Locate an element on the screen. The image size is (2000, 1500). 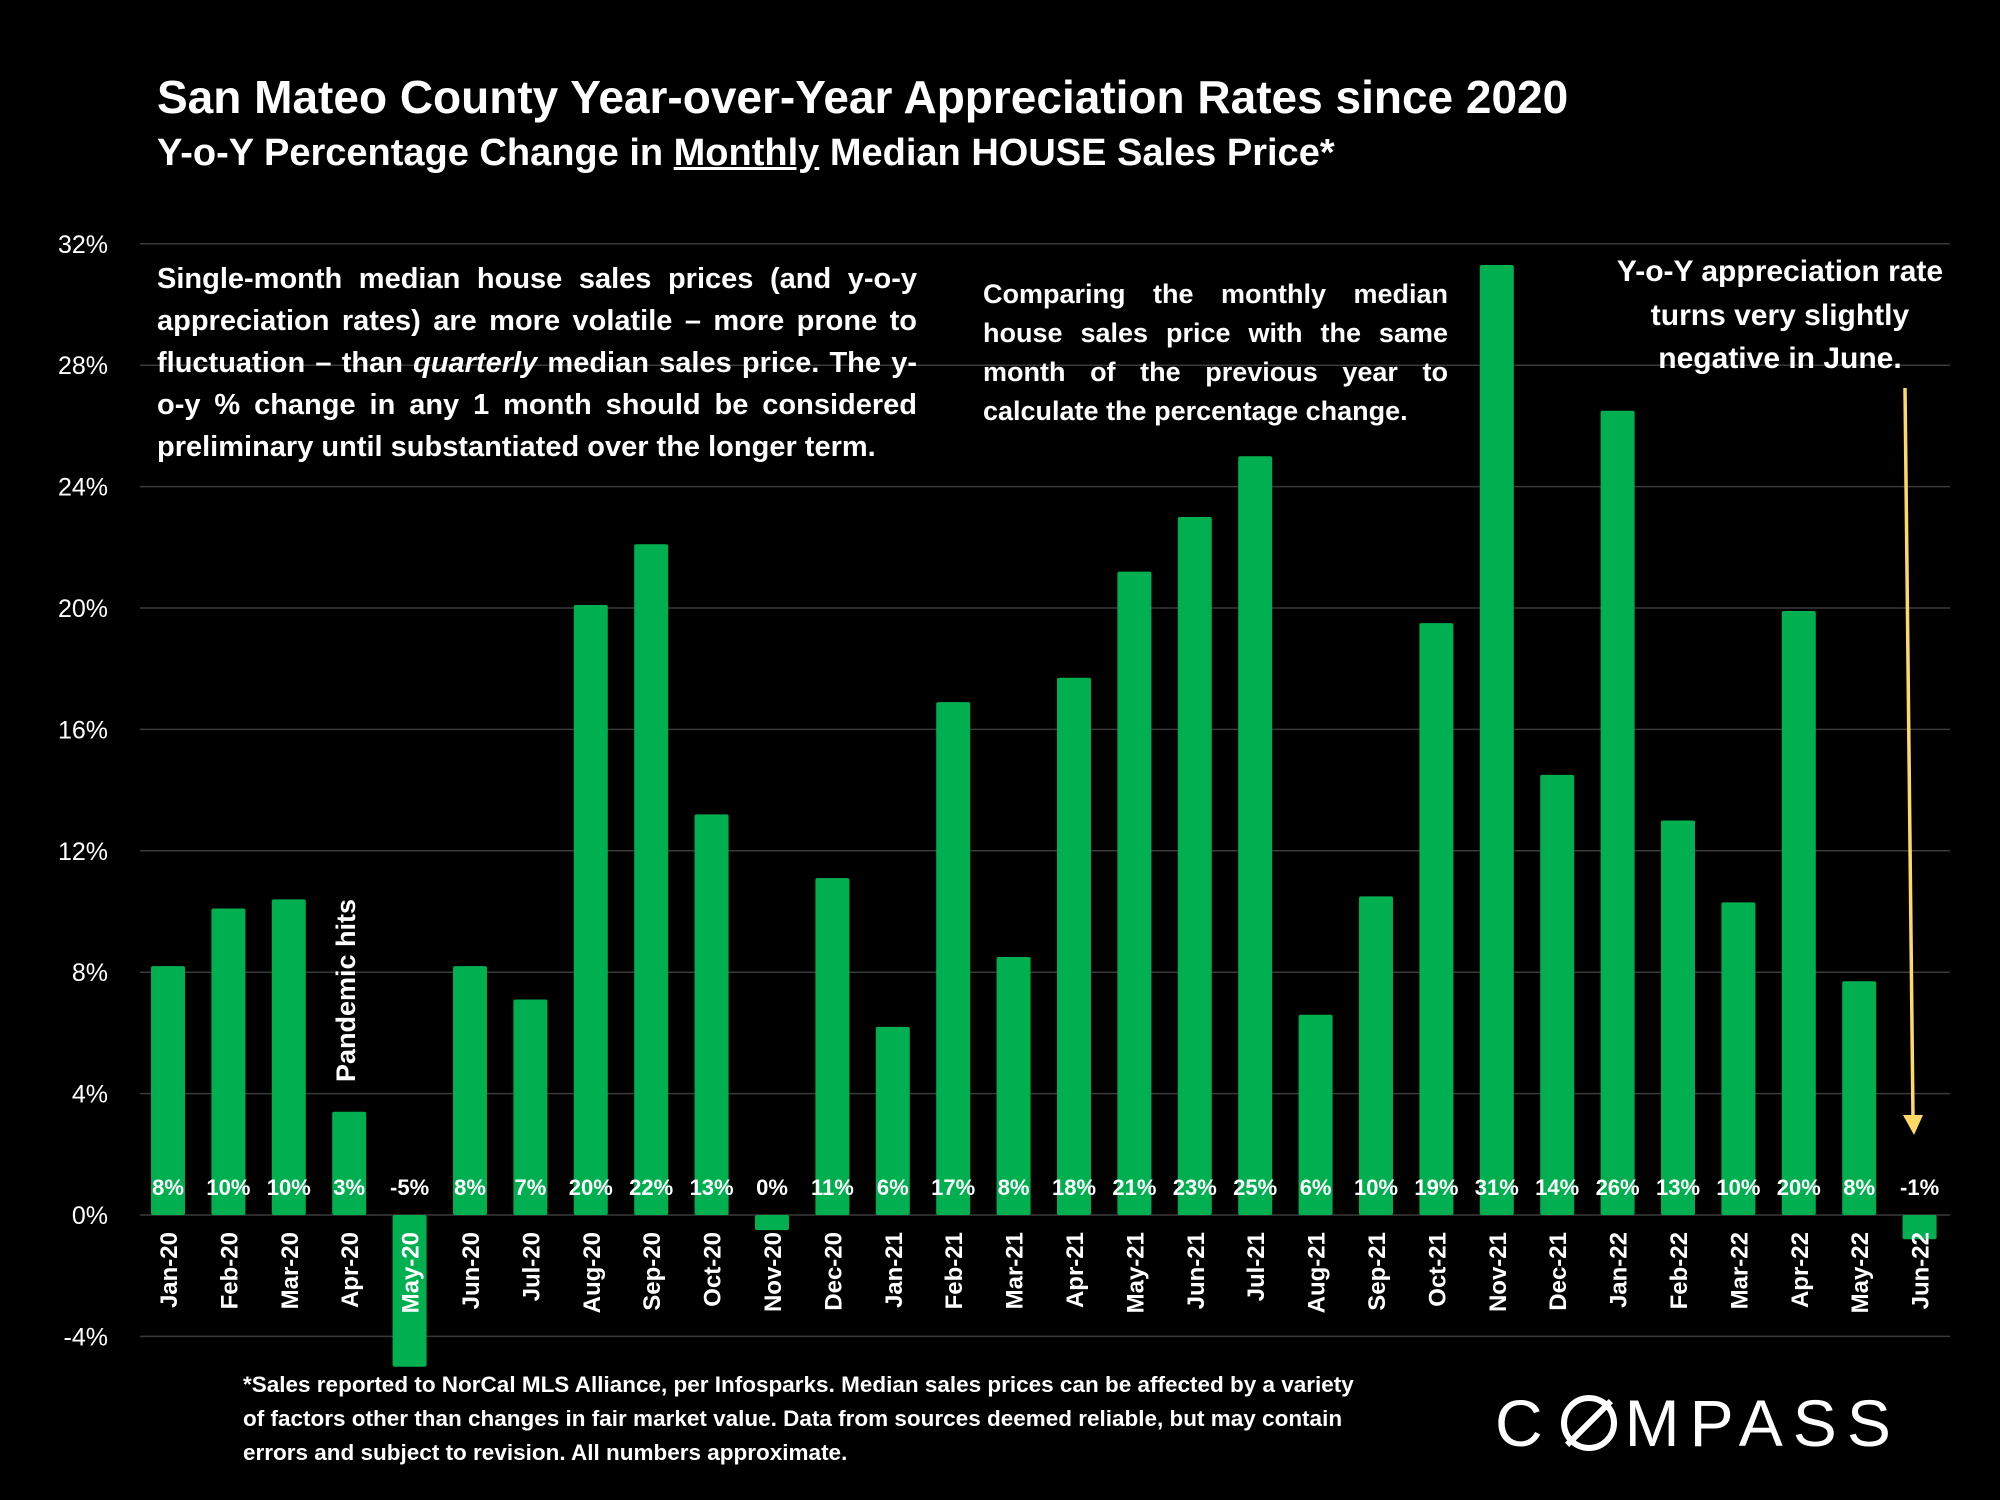
data-label: 31% is located at coordinates (1497, 1187).